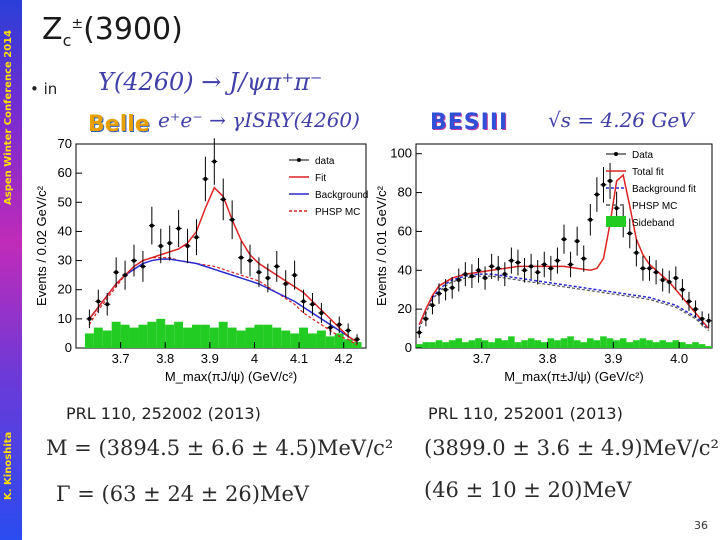 The width and height of the screenshot is (720, 540). What do you see at coordinates (210, 82) in the screenshot?
I see `process-line-1: Y(4260) → J/ψπ⁺π⁻` at bounding box center [210, 82].